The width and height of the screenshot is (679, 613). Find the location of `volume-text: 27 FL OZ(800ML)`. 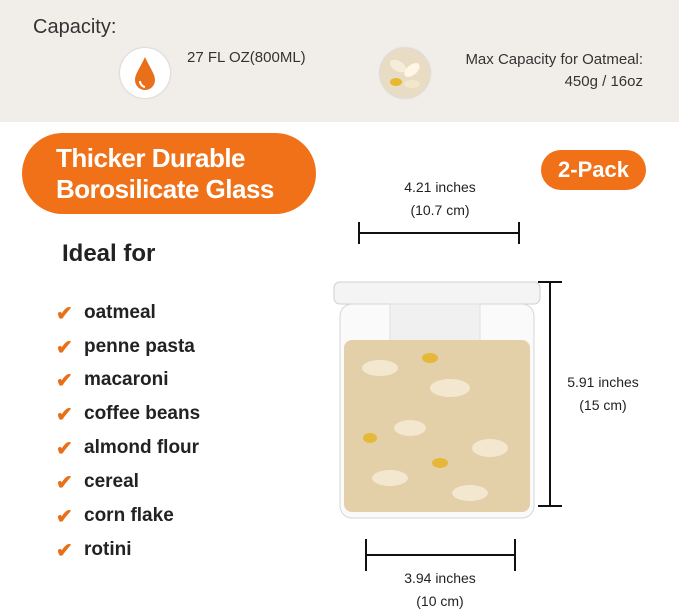

volume-text: 27 FL OZ(800ML) is located at coordinates (246, 57).